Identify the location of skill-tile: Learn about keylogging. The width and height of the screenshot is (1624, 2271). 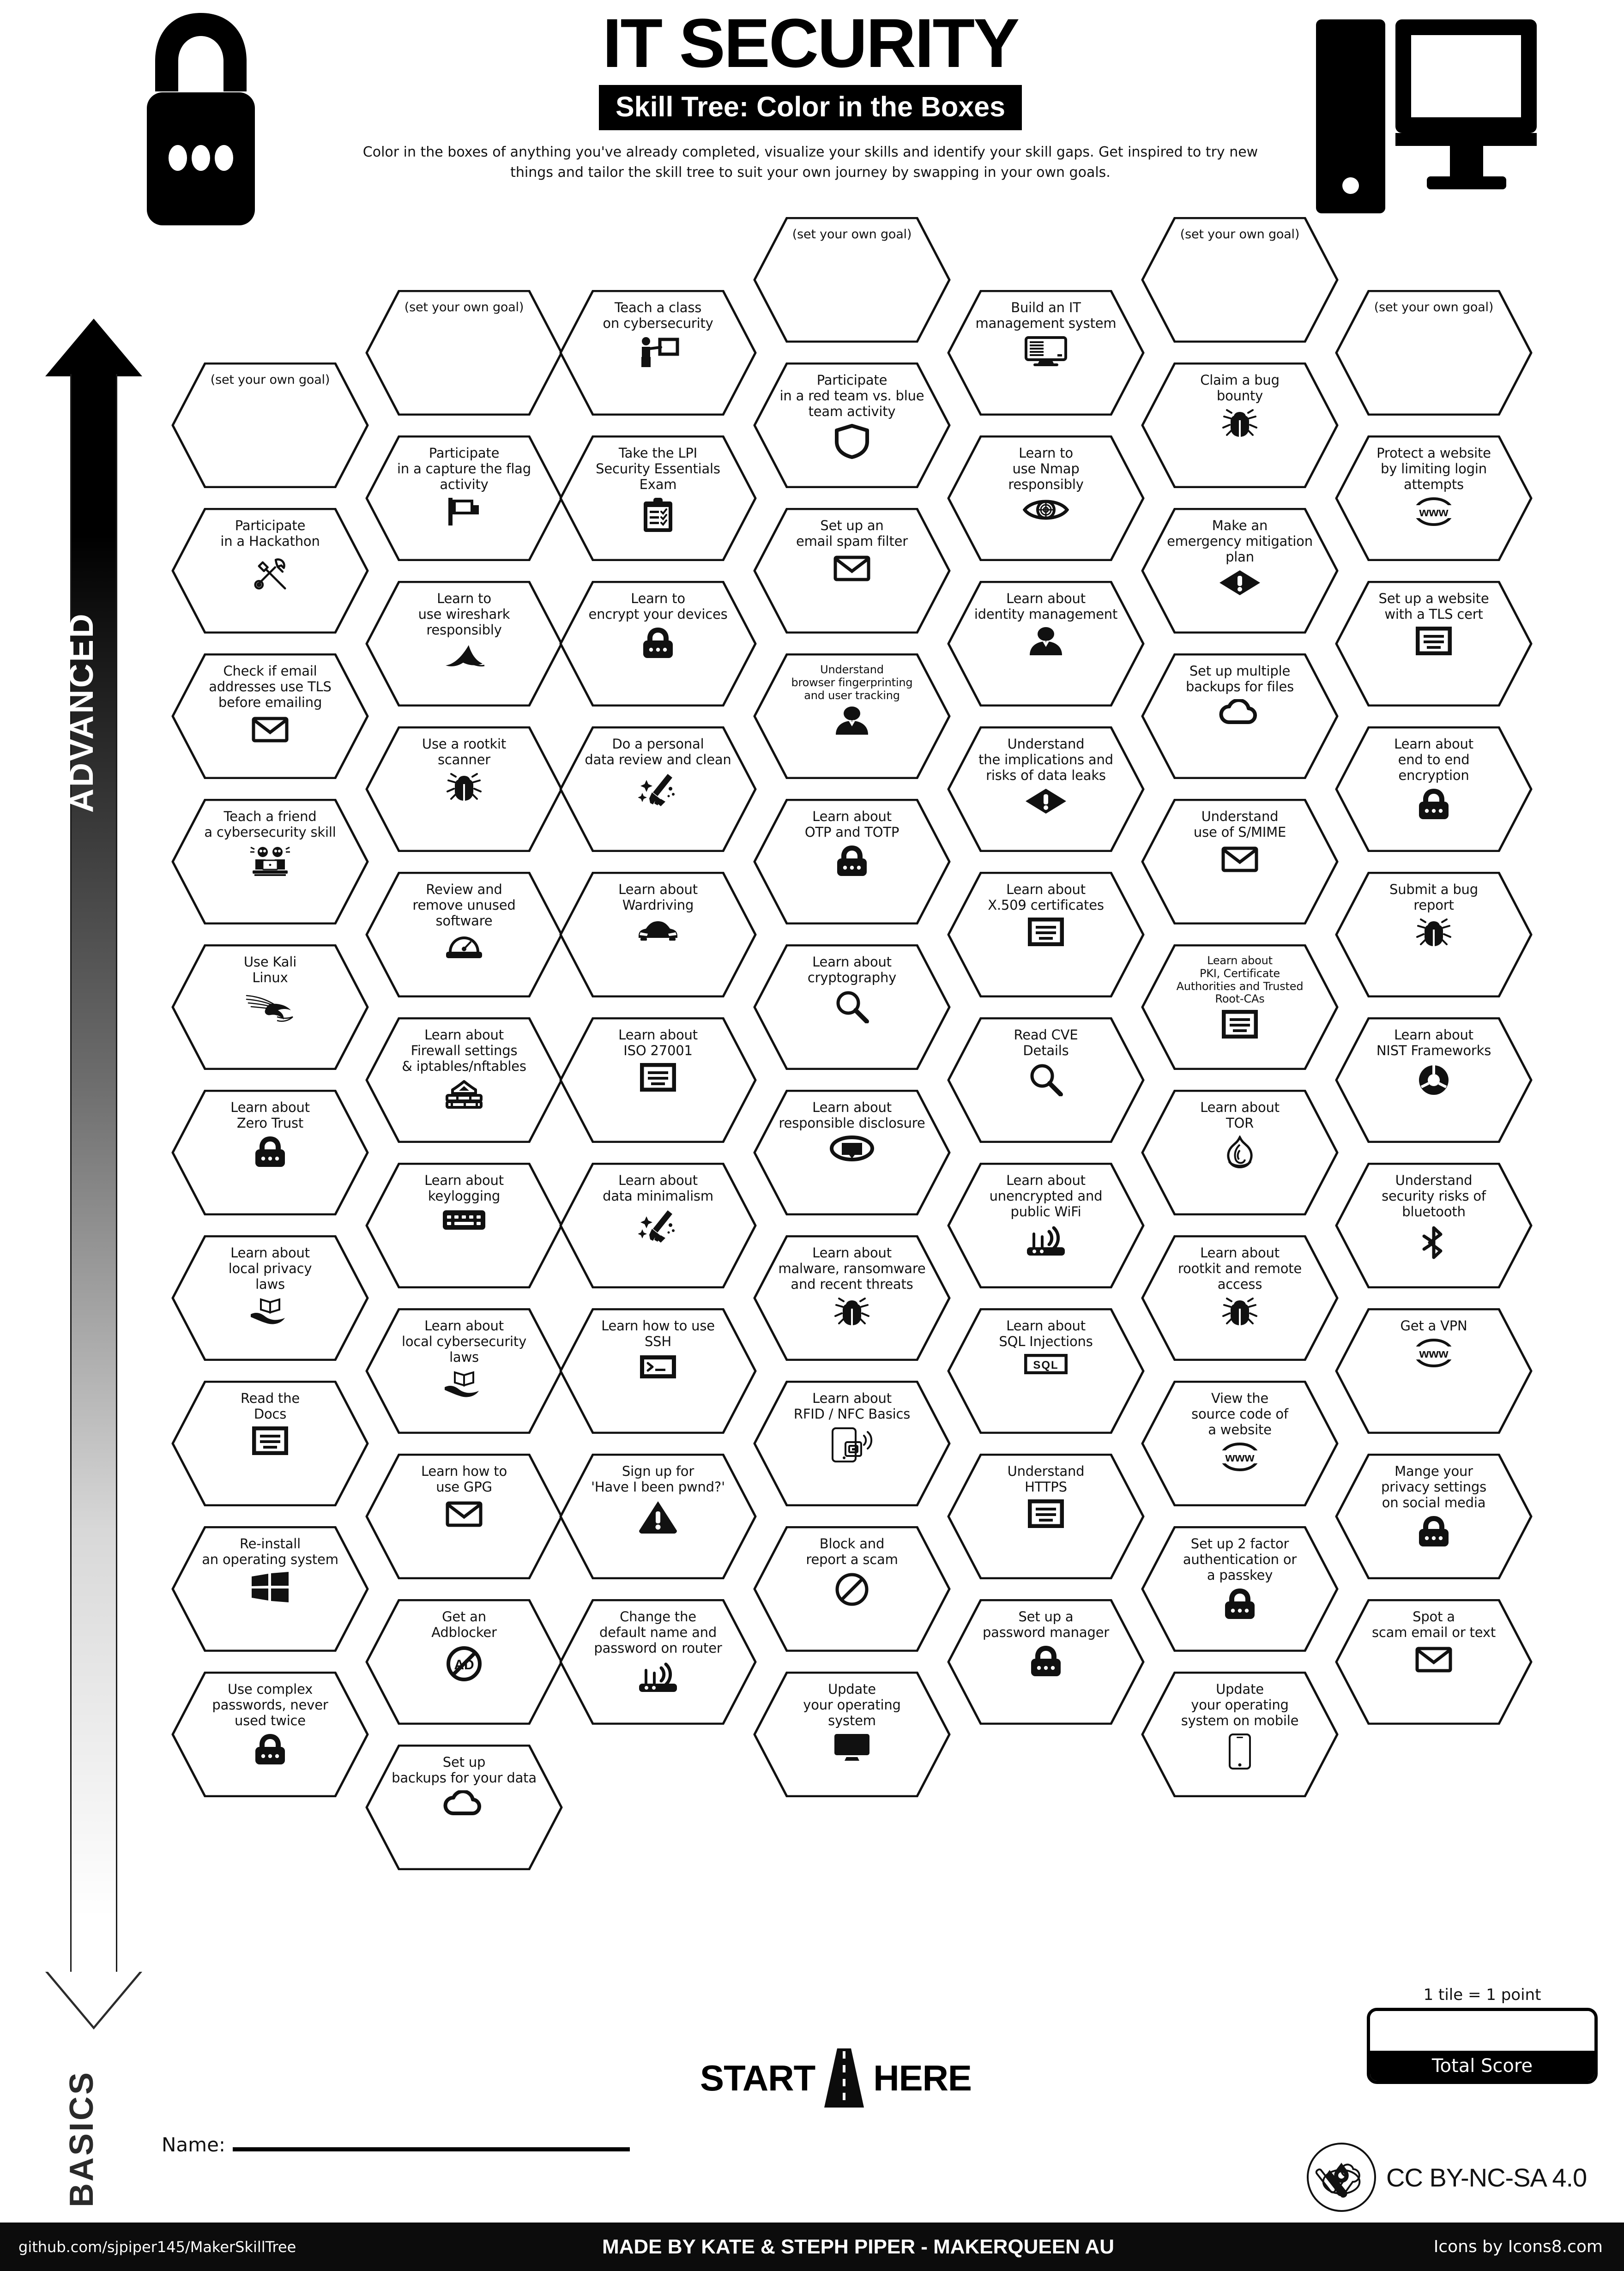
(464, 1225).